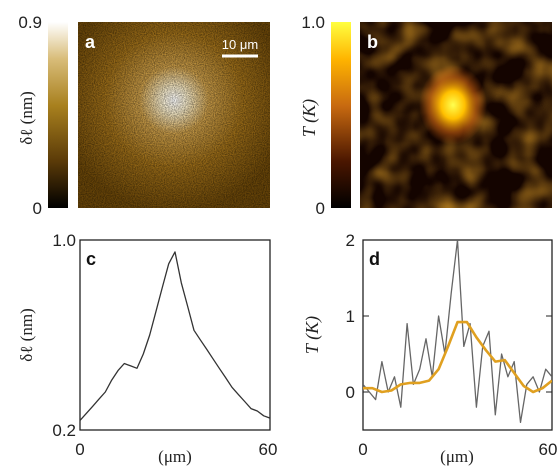 This screenshot has width=560, height=470. What do you see at coordinates (64, 430) in the screenshot?
I see `plot-c-ytick-min: 0.2` at bounding box center [64, 430].